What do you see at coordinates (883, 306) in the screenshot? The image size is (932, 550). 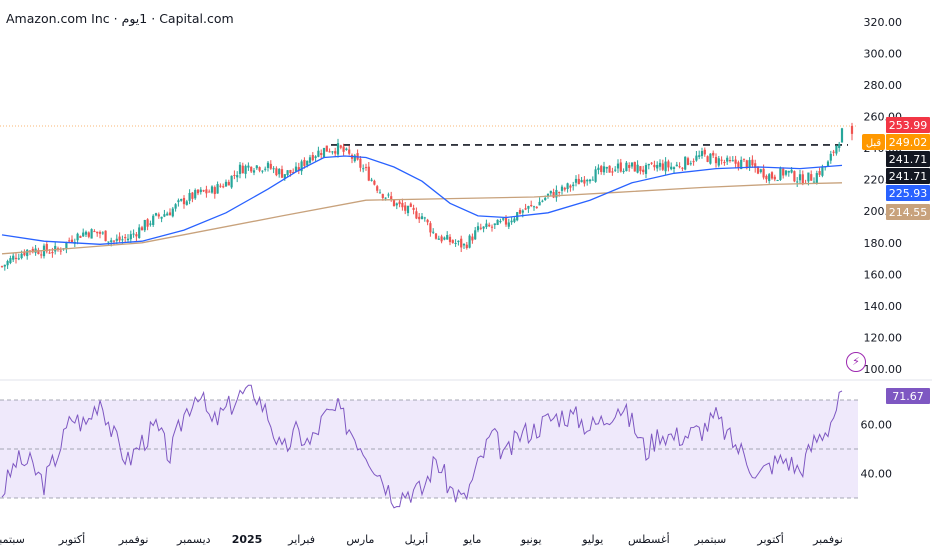 I see `y-tick-label: 140.00` at bounding box center [883, 306].